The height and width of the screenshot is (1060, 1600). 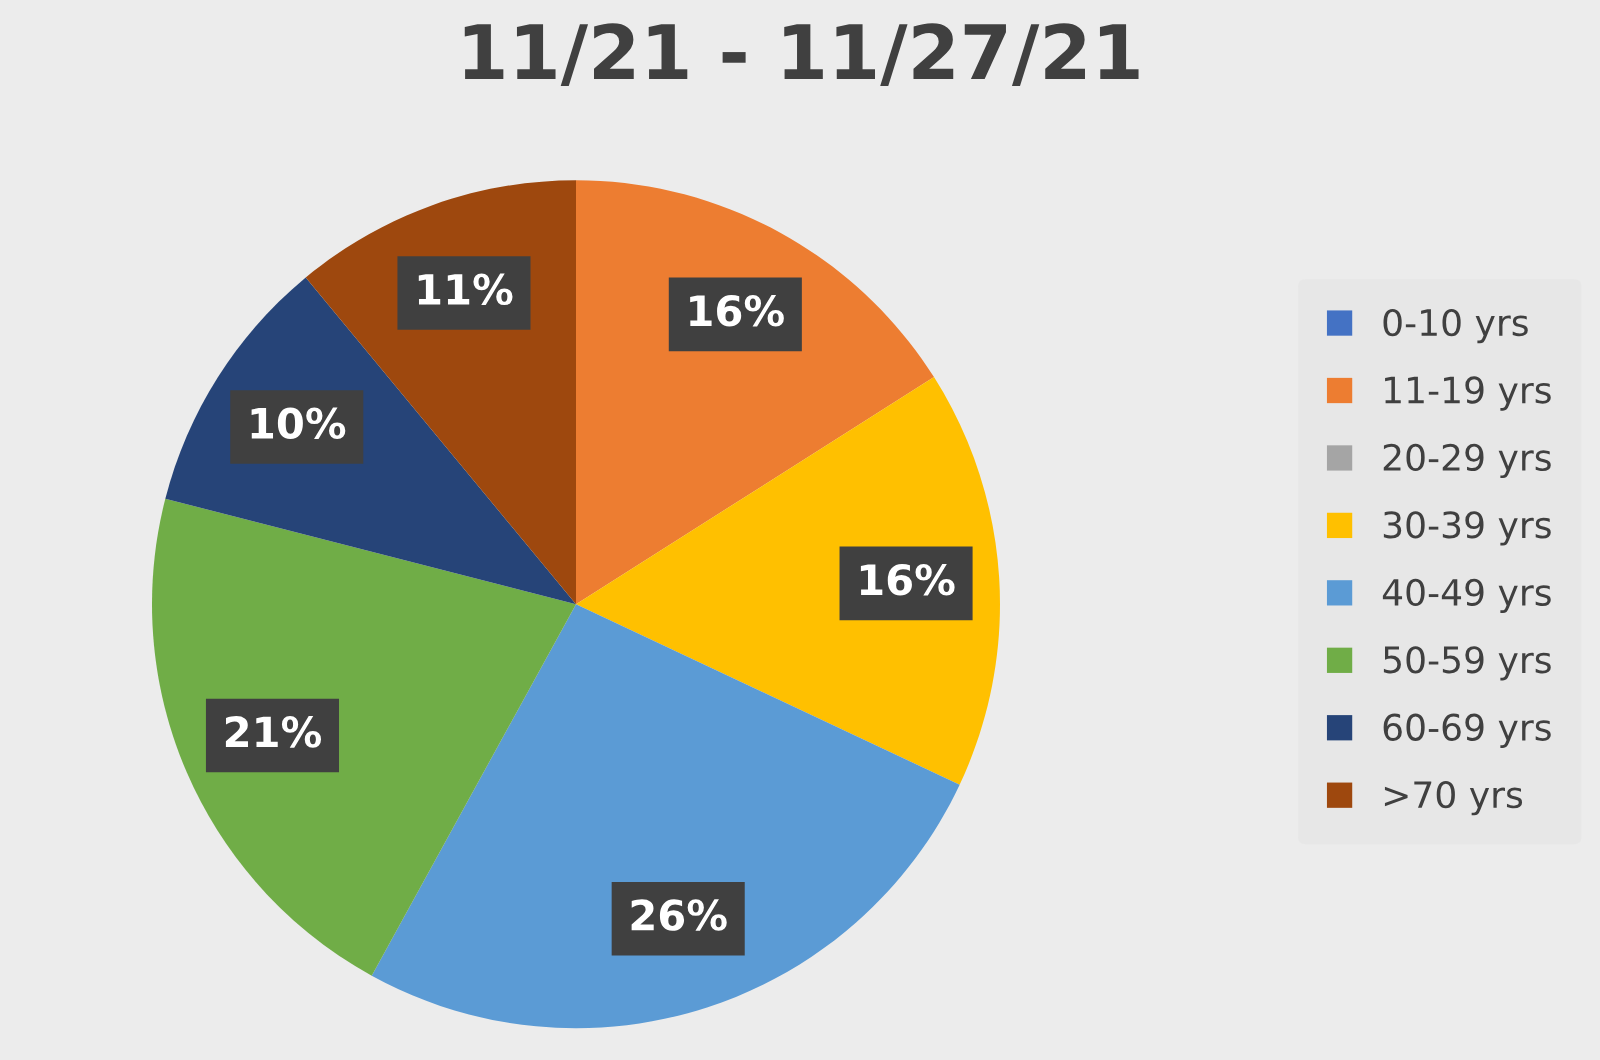 I want to click on legend-label: 11-19 yrs, so click(x=1468, y=393).